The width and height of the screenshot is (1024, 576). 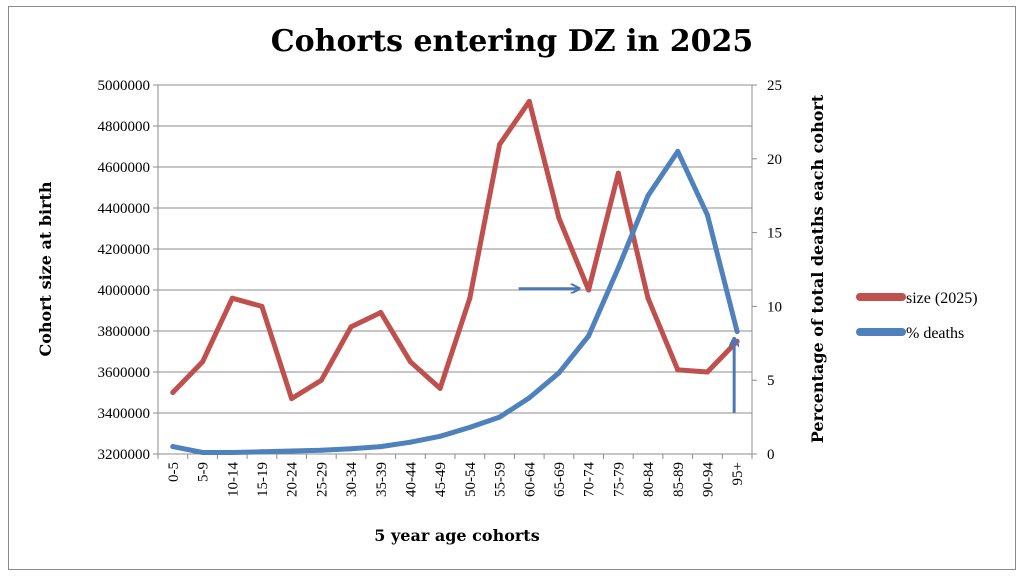 I want to click on y2-tick-label: 10, so click(x=774, y=307).